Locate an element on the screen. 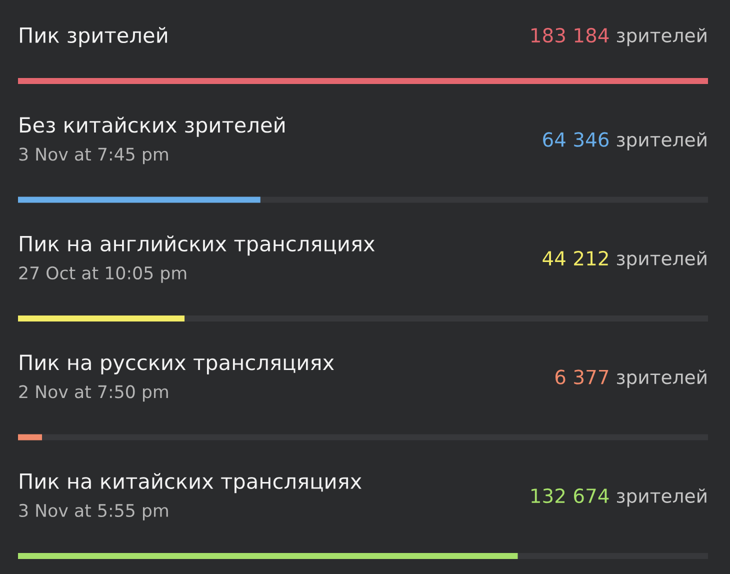 This screenshot has width=730, height=574. x-axis-title: зрителей is located at coordinates (661, 37).